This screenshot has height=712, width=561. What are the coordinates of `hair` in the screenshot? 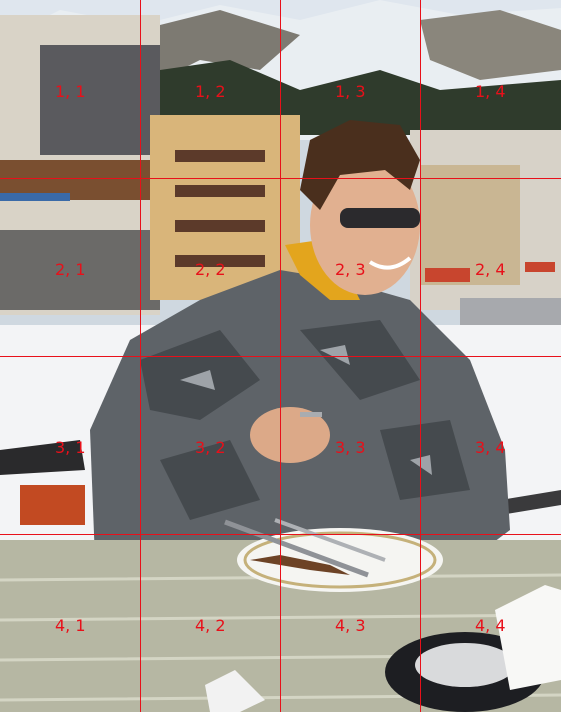 It's located at (360, 165).